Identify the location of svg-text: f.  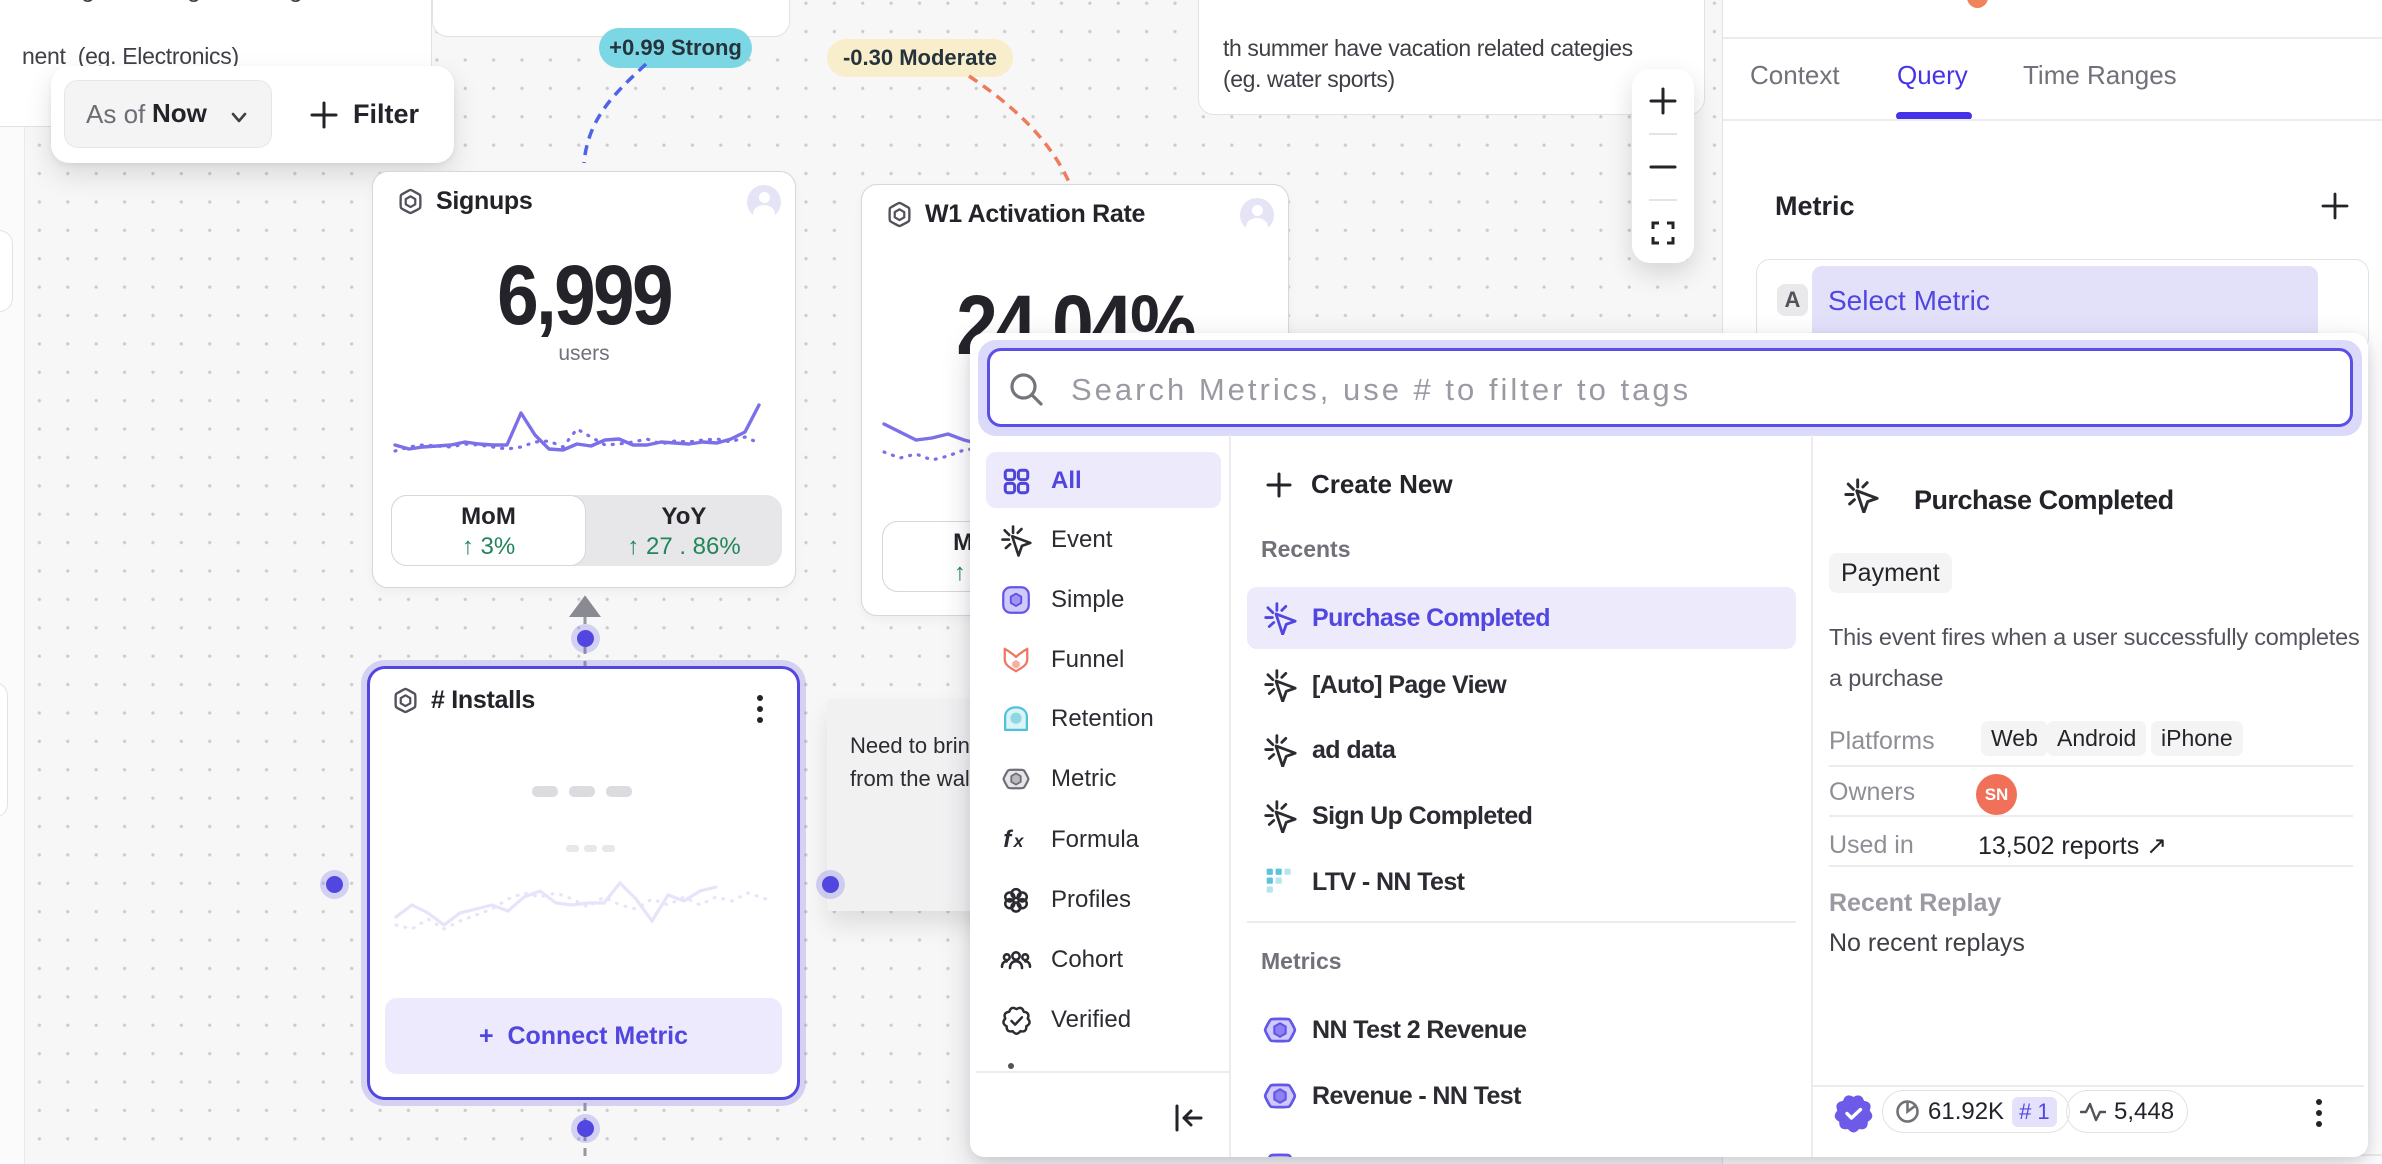
(1008, 839).